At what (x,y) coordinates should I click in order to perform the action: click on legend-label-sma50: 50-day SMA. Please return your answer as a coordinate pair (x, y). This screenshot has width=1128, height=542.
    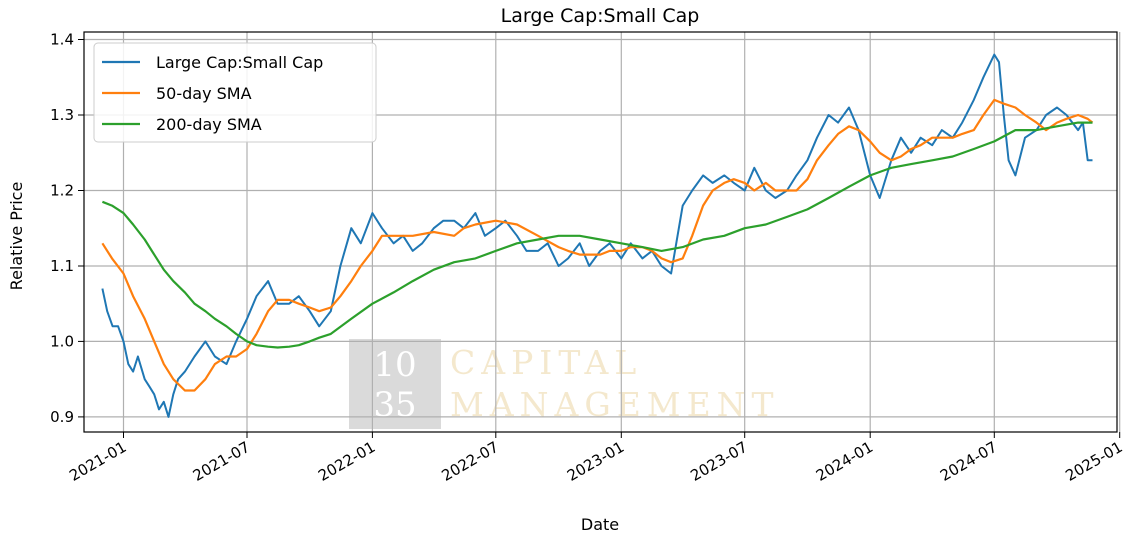
    Looking at the image, I should click on (204, 93).